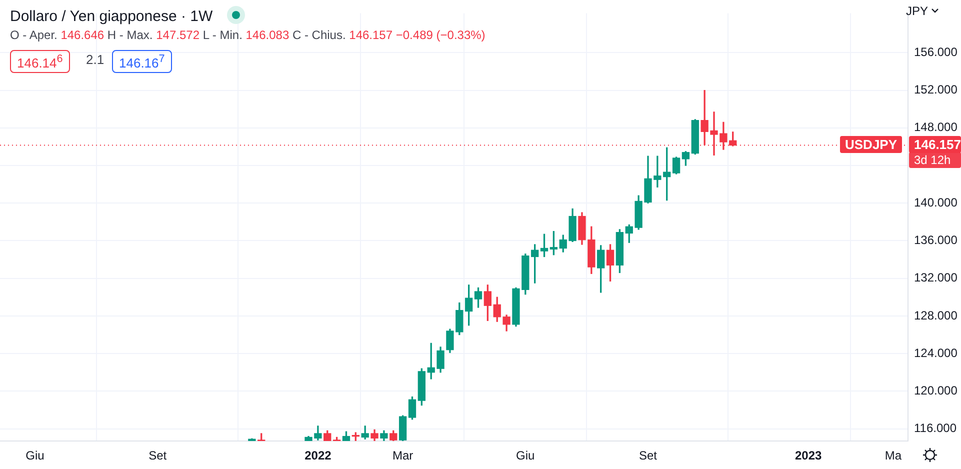  Describe the element at coordinates (808, 455) in the screenshot. I see `x-tick-label: 2023` at that location.